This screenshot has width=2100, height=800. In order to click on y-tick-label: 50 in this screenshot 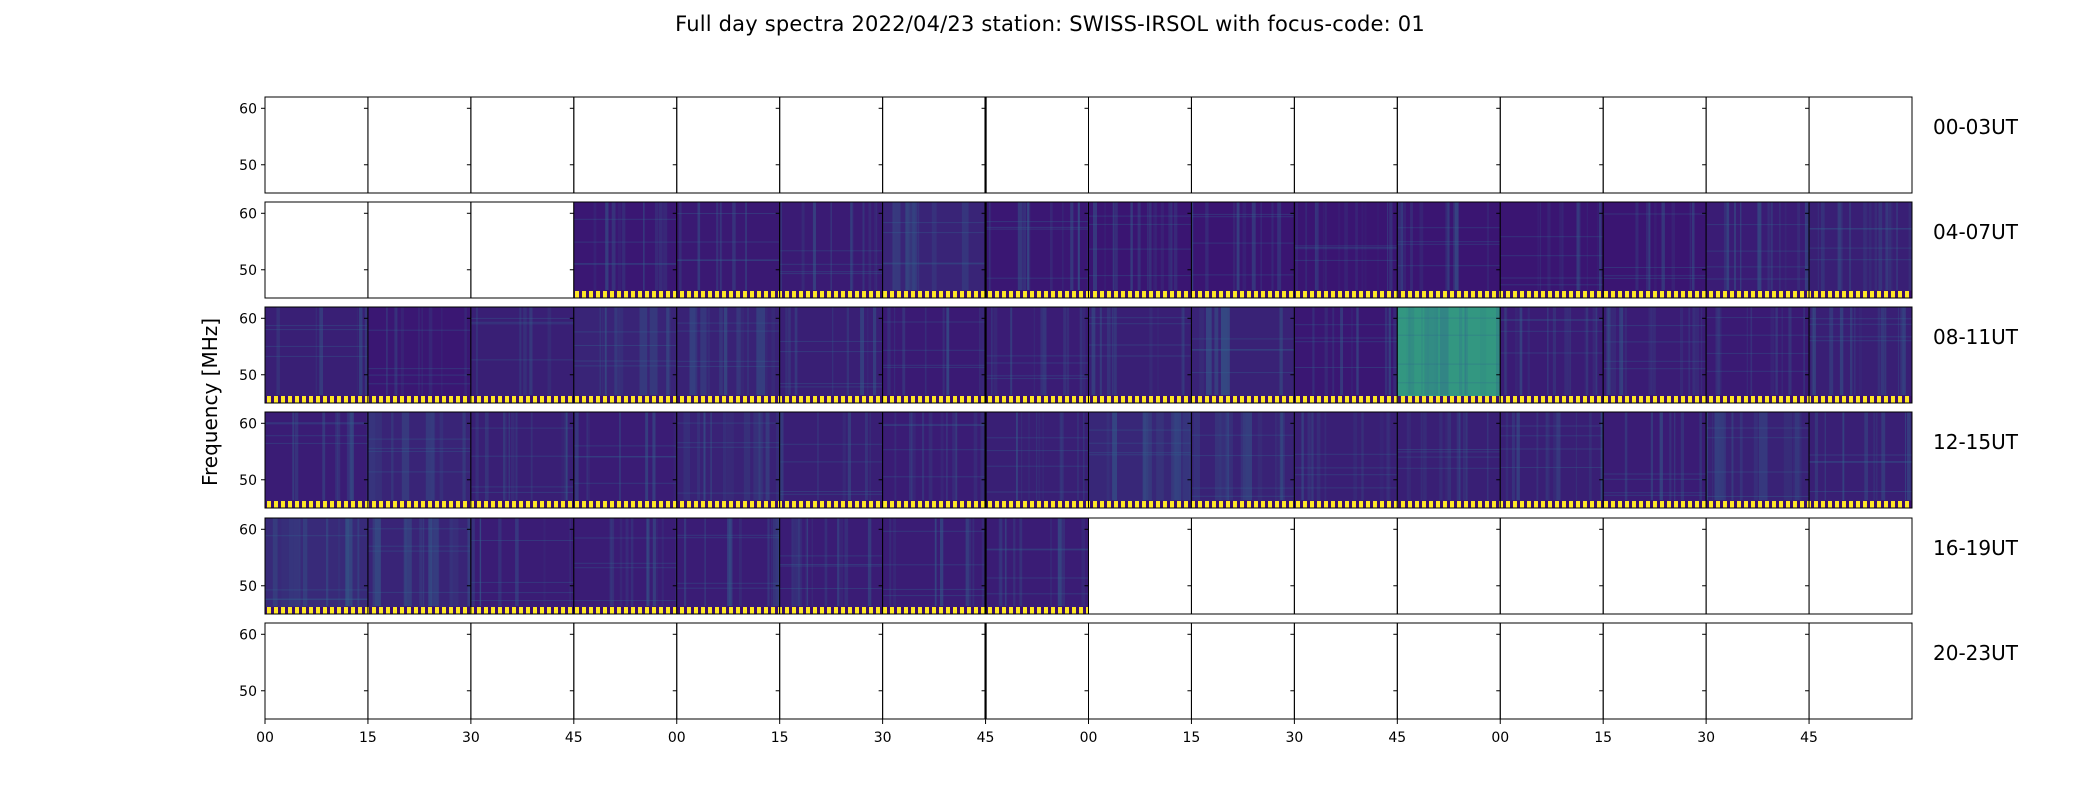, I will do `click(248, 481)`.